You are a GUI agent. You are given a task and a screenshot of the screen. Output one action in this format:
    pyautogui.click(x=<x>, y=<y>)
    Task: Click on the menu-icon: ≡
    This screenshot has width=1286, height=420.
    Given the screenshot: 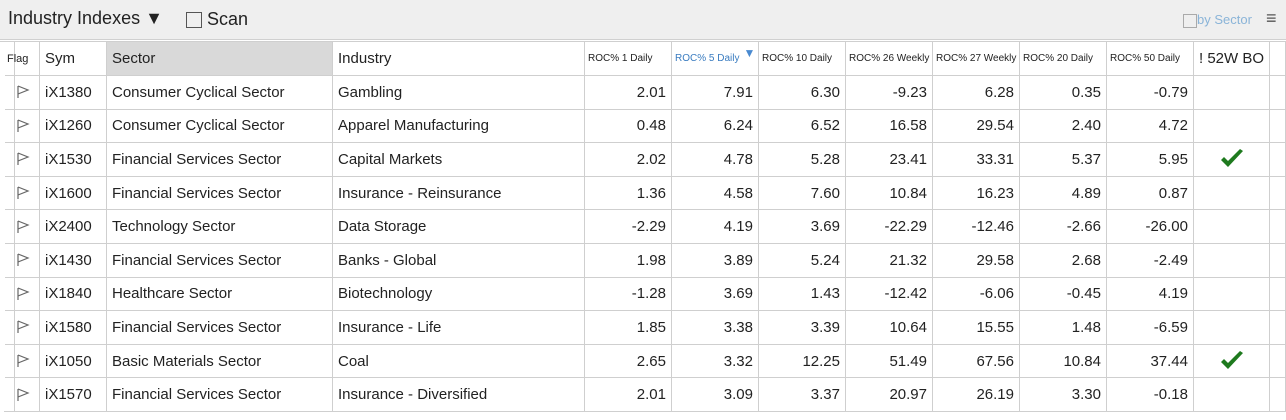 What is the action you would take?
    pyautogui.click(x=1271, y=18)
    